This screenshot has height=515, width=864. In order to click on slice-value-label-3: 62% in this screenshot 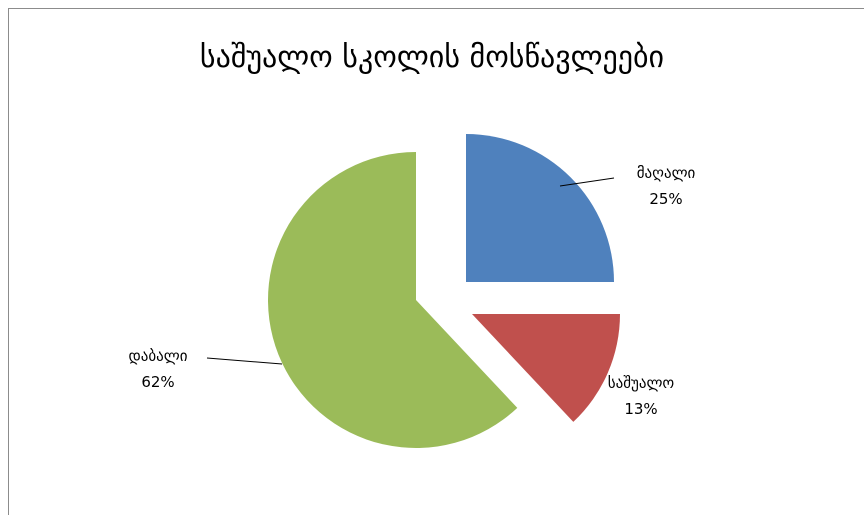, I will do `click(157, 382)`.